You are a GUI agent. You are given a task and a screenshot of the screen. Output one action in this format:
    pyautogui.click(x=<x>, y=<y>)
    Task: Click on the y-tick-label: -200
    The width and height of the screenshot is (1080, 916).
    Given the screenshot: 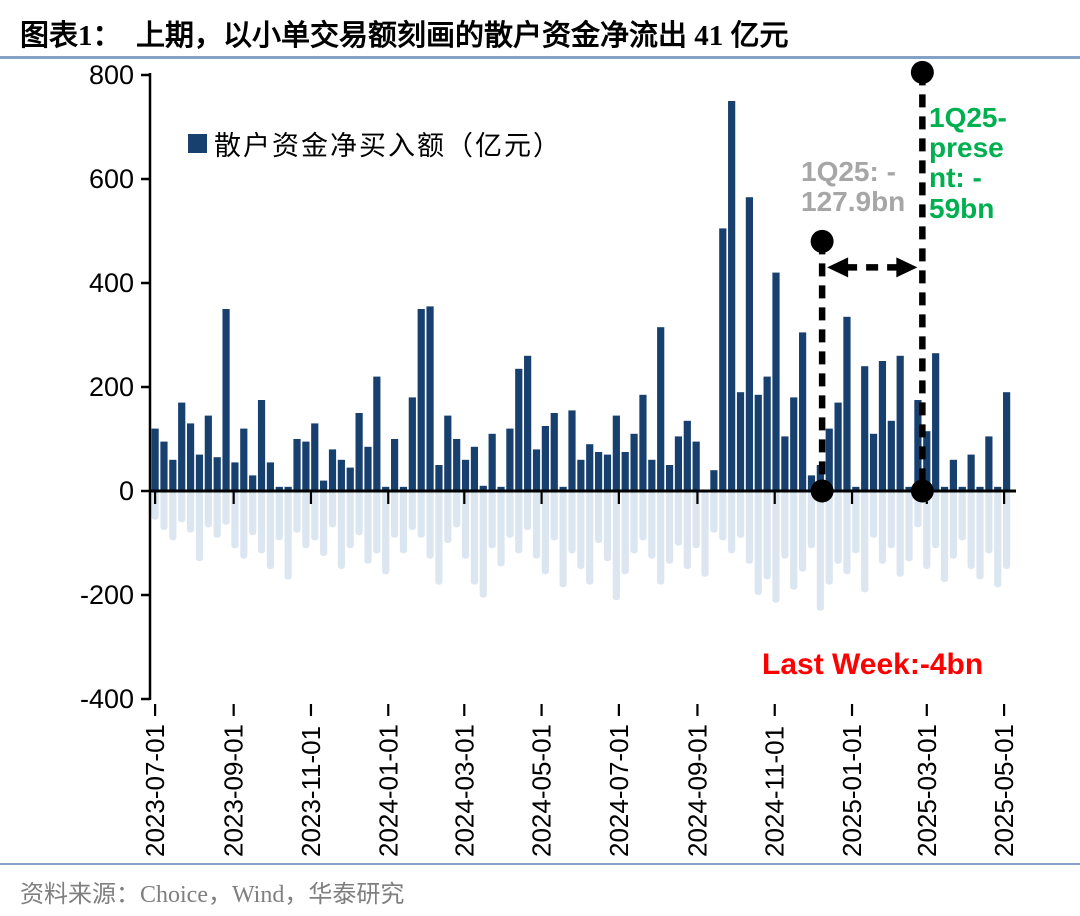 What is the action you would take?
    pyautogui.click(x=107, y=595)
    